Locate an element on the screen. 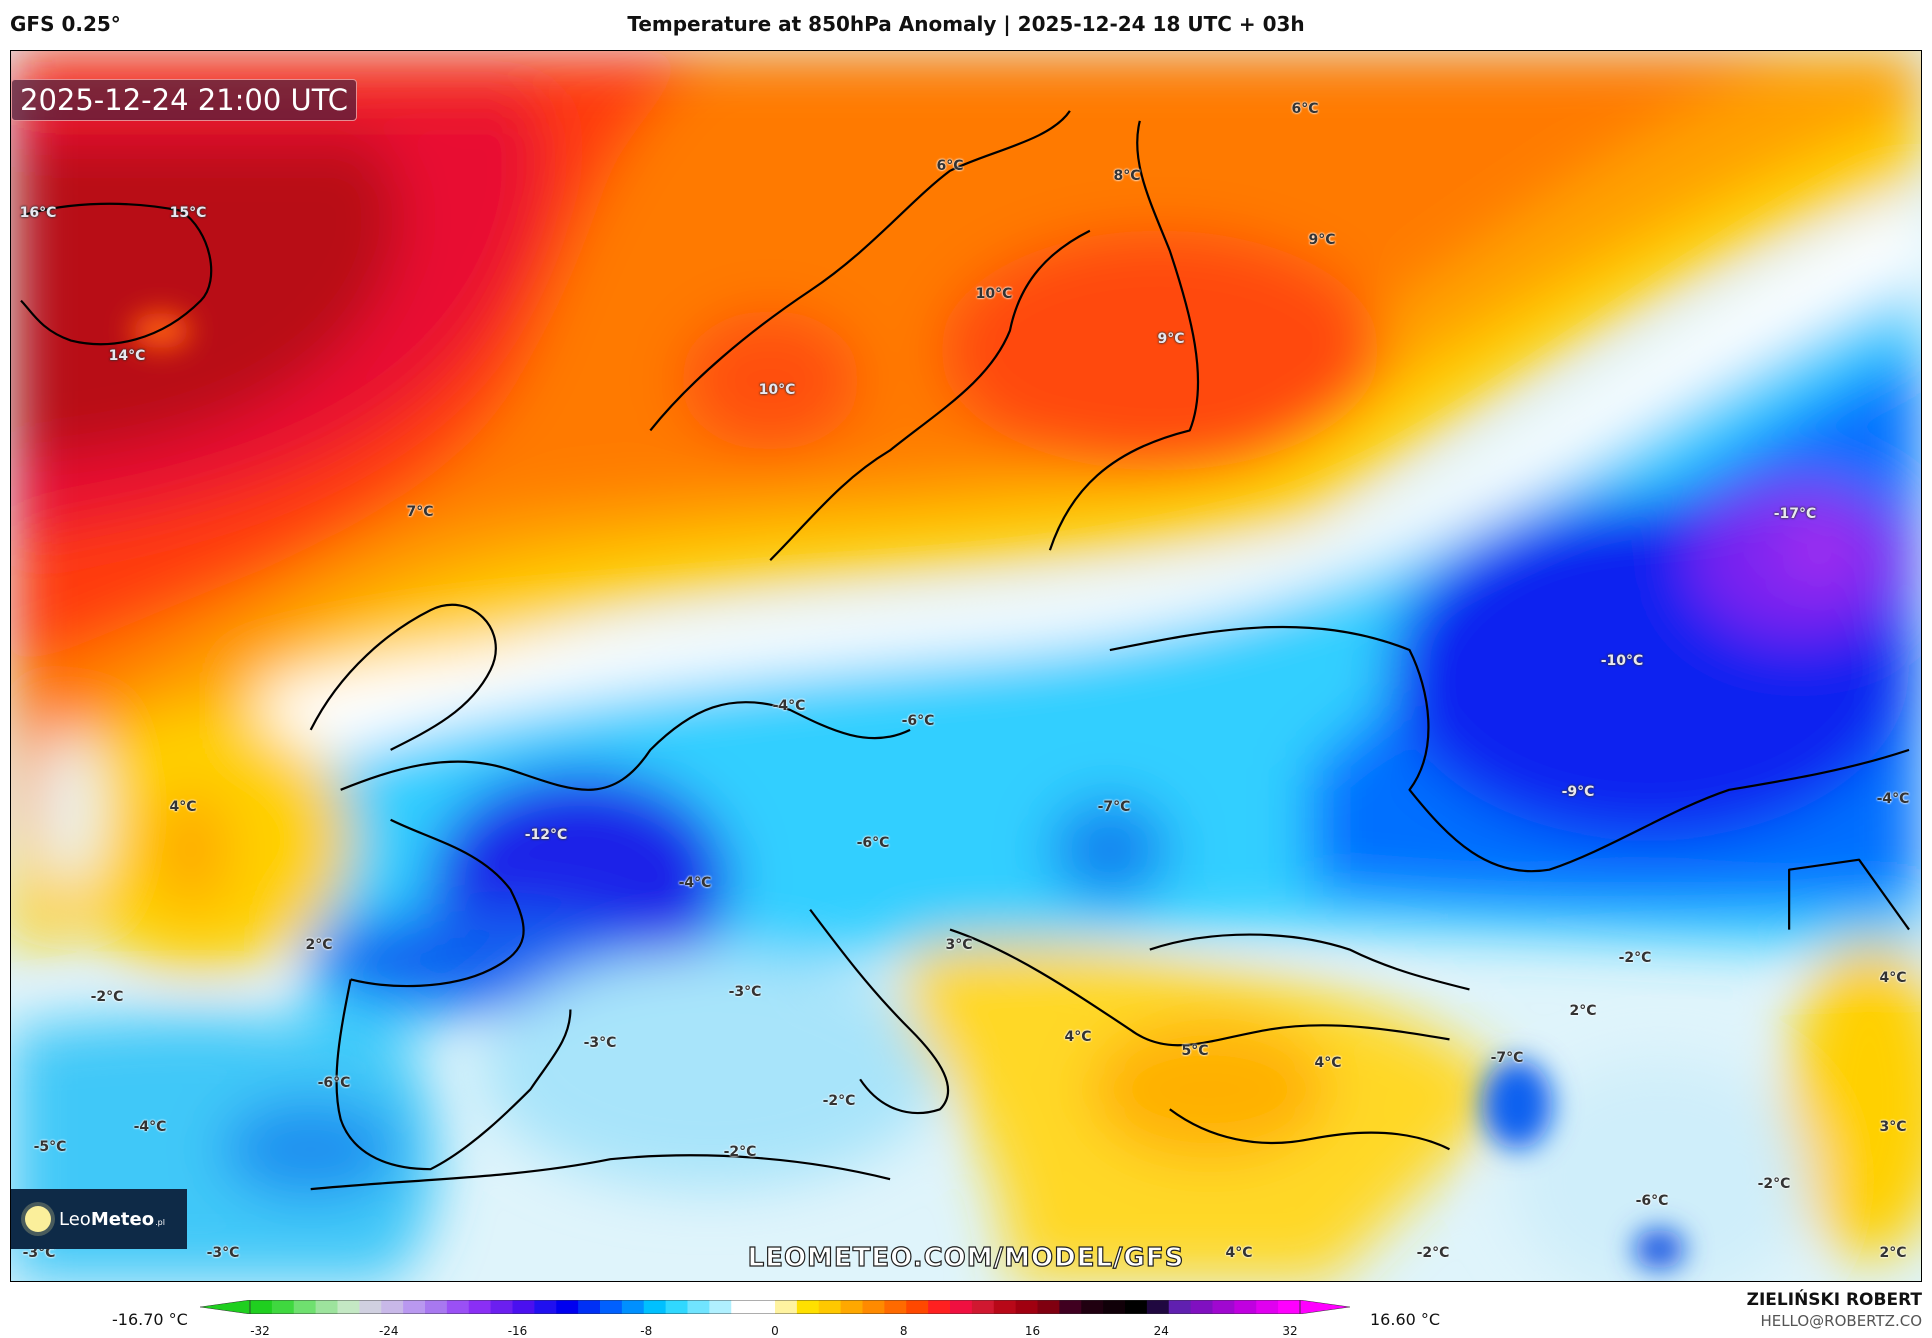 The image size is (1932, 1338). temperature-label: -9°C is located at coordinates (1578, 792).